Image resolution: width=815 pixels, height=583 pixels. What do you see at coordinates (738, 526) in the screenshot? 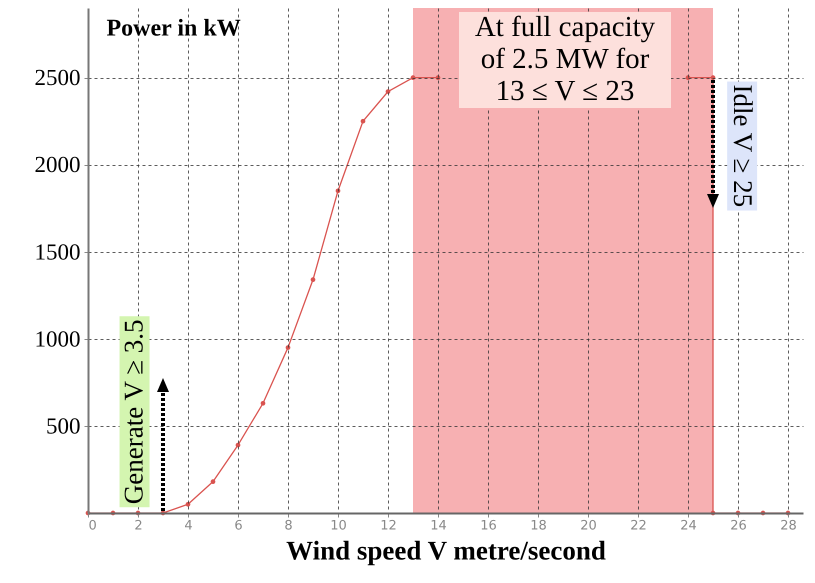
I see `x-tick-label: 26` at bounding box center [738, 526].